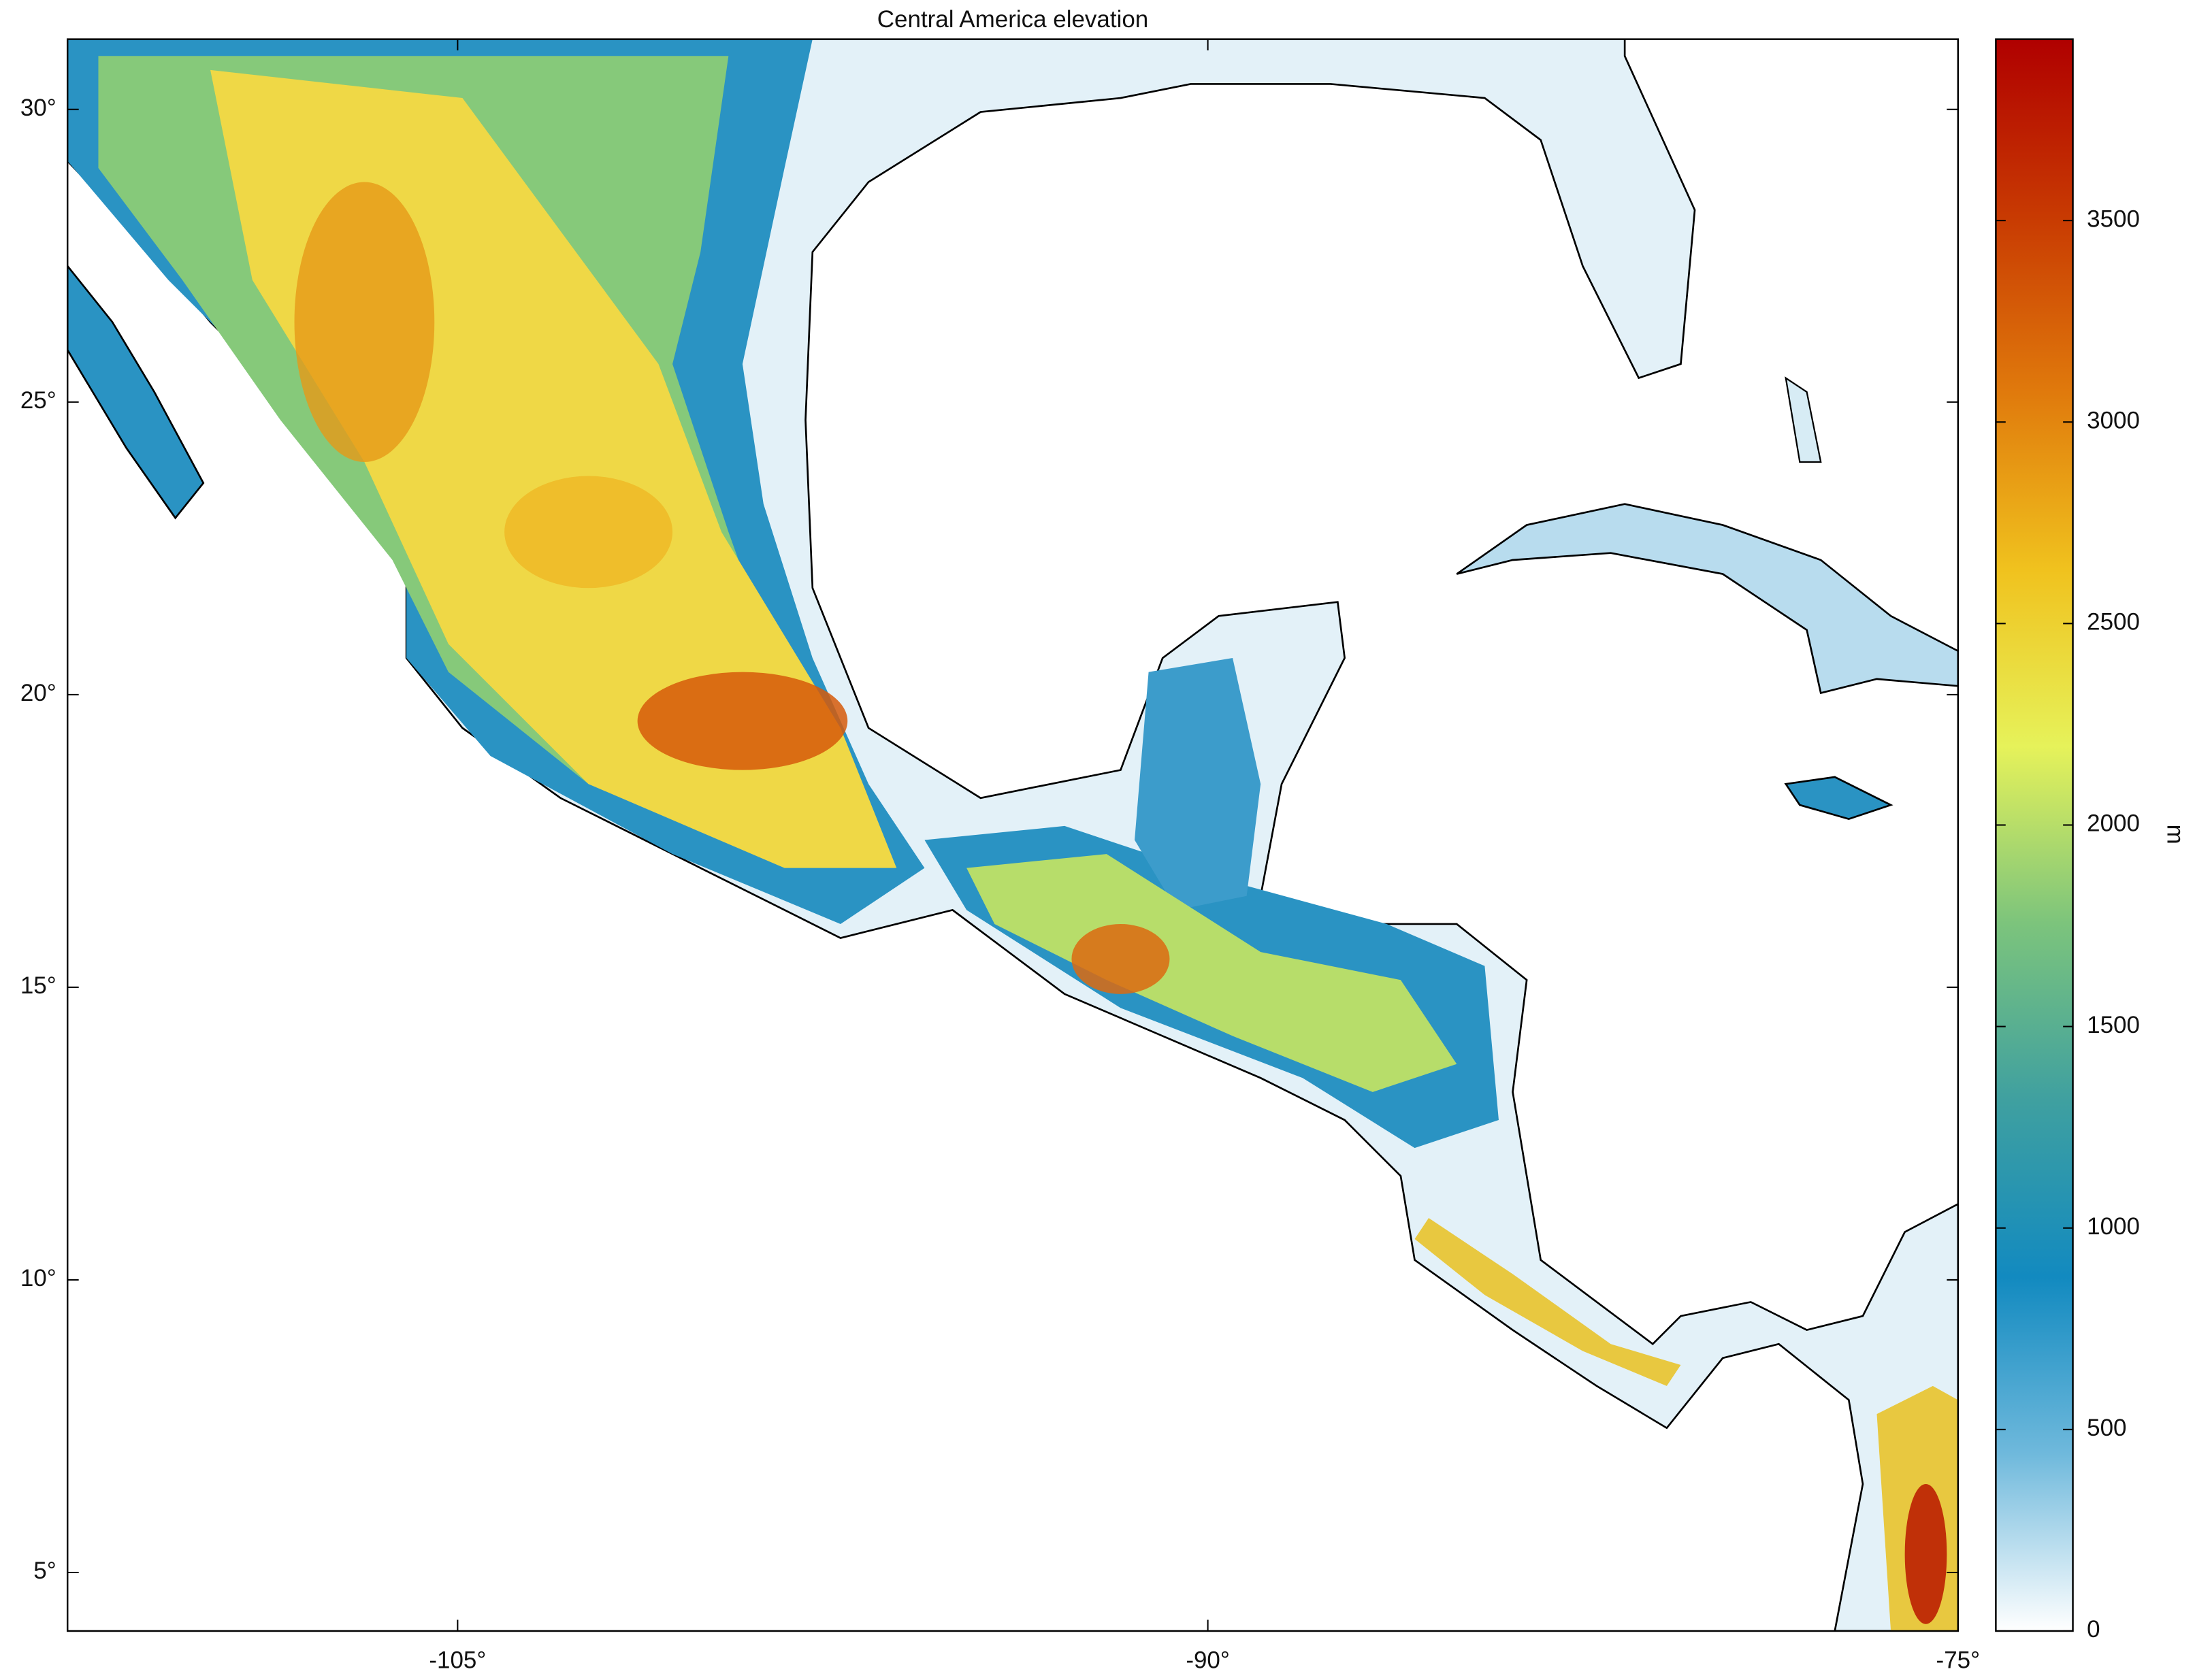  Describe the element at coordinates (38, 693) in the screenshot. I see `y-tick-label: 20°` at that location.